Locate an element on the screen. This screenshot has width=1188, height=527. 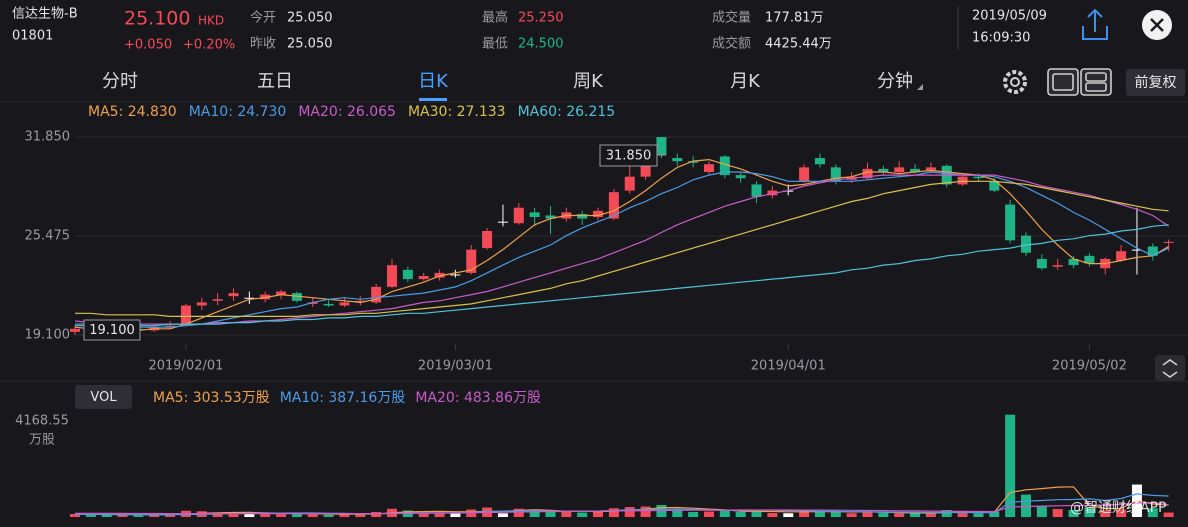
layout-buttons is located at coordinates (1079, 82).